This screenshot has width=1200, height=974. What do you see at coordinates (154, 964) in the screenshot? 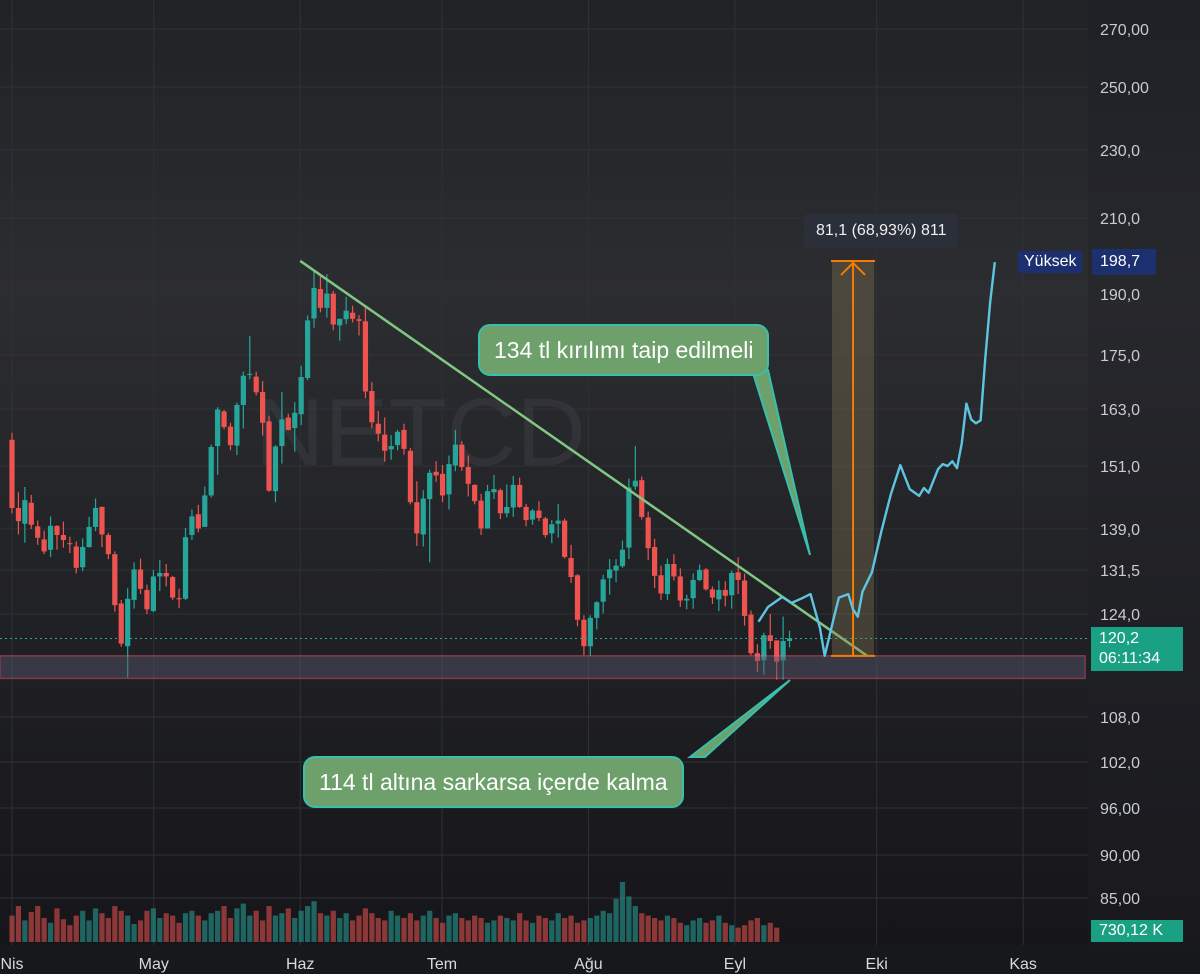
I see `x-tick-label: May` at bounding box center [154, 964].